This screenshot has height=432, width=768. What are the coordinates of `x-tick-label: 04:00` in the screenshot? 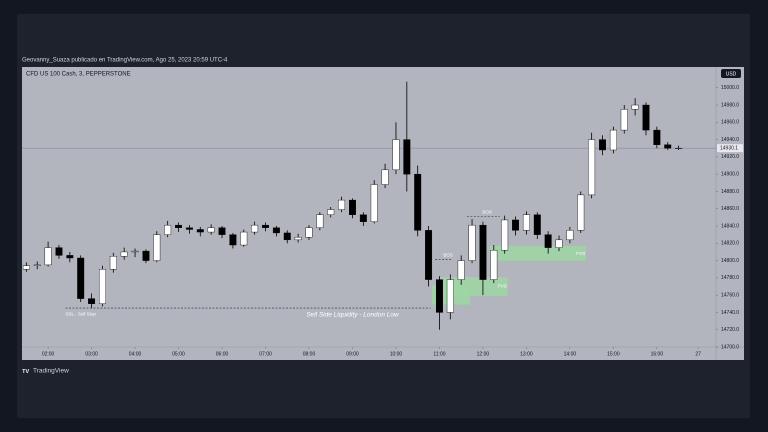 It's located at (135, 354).